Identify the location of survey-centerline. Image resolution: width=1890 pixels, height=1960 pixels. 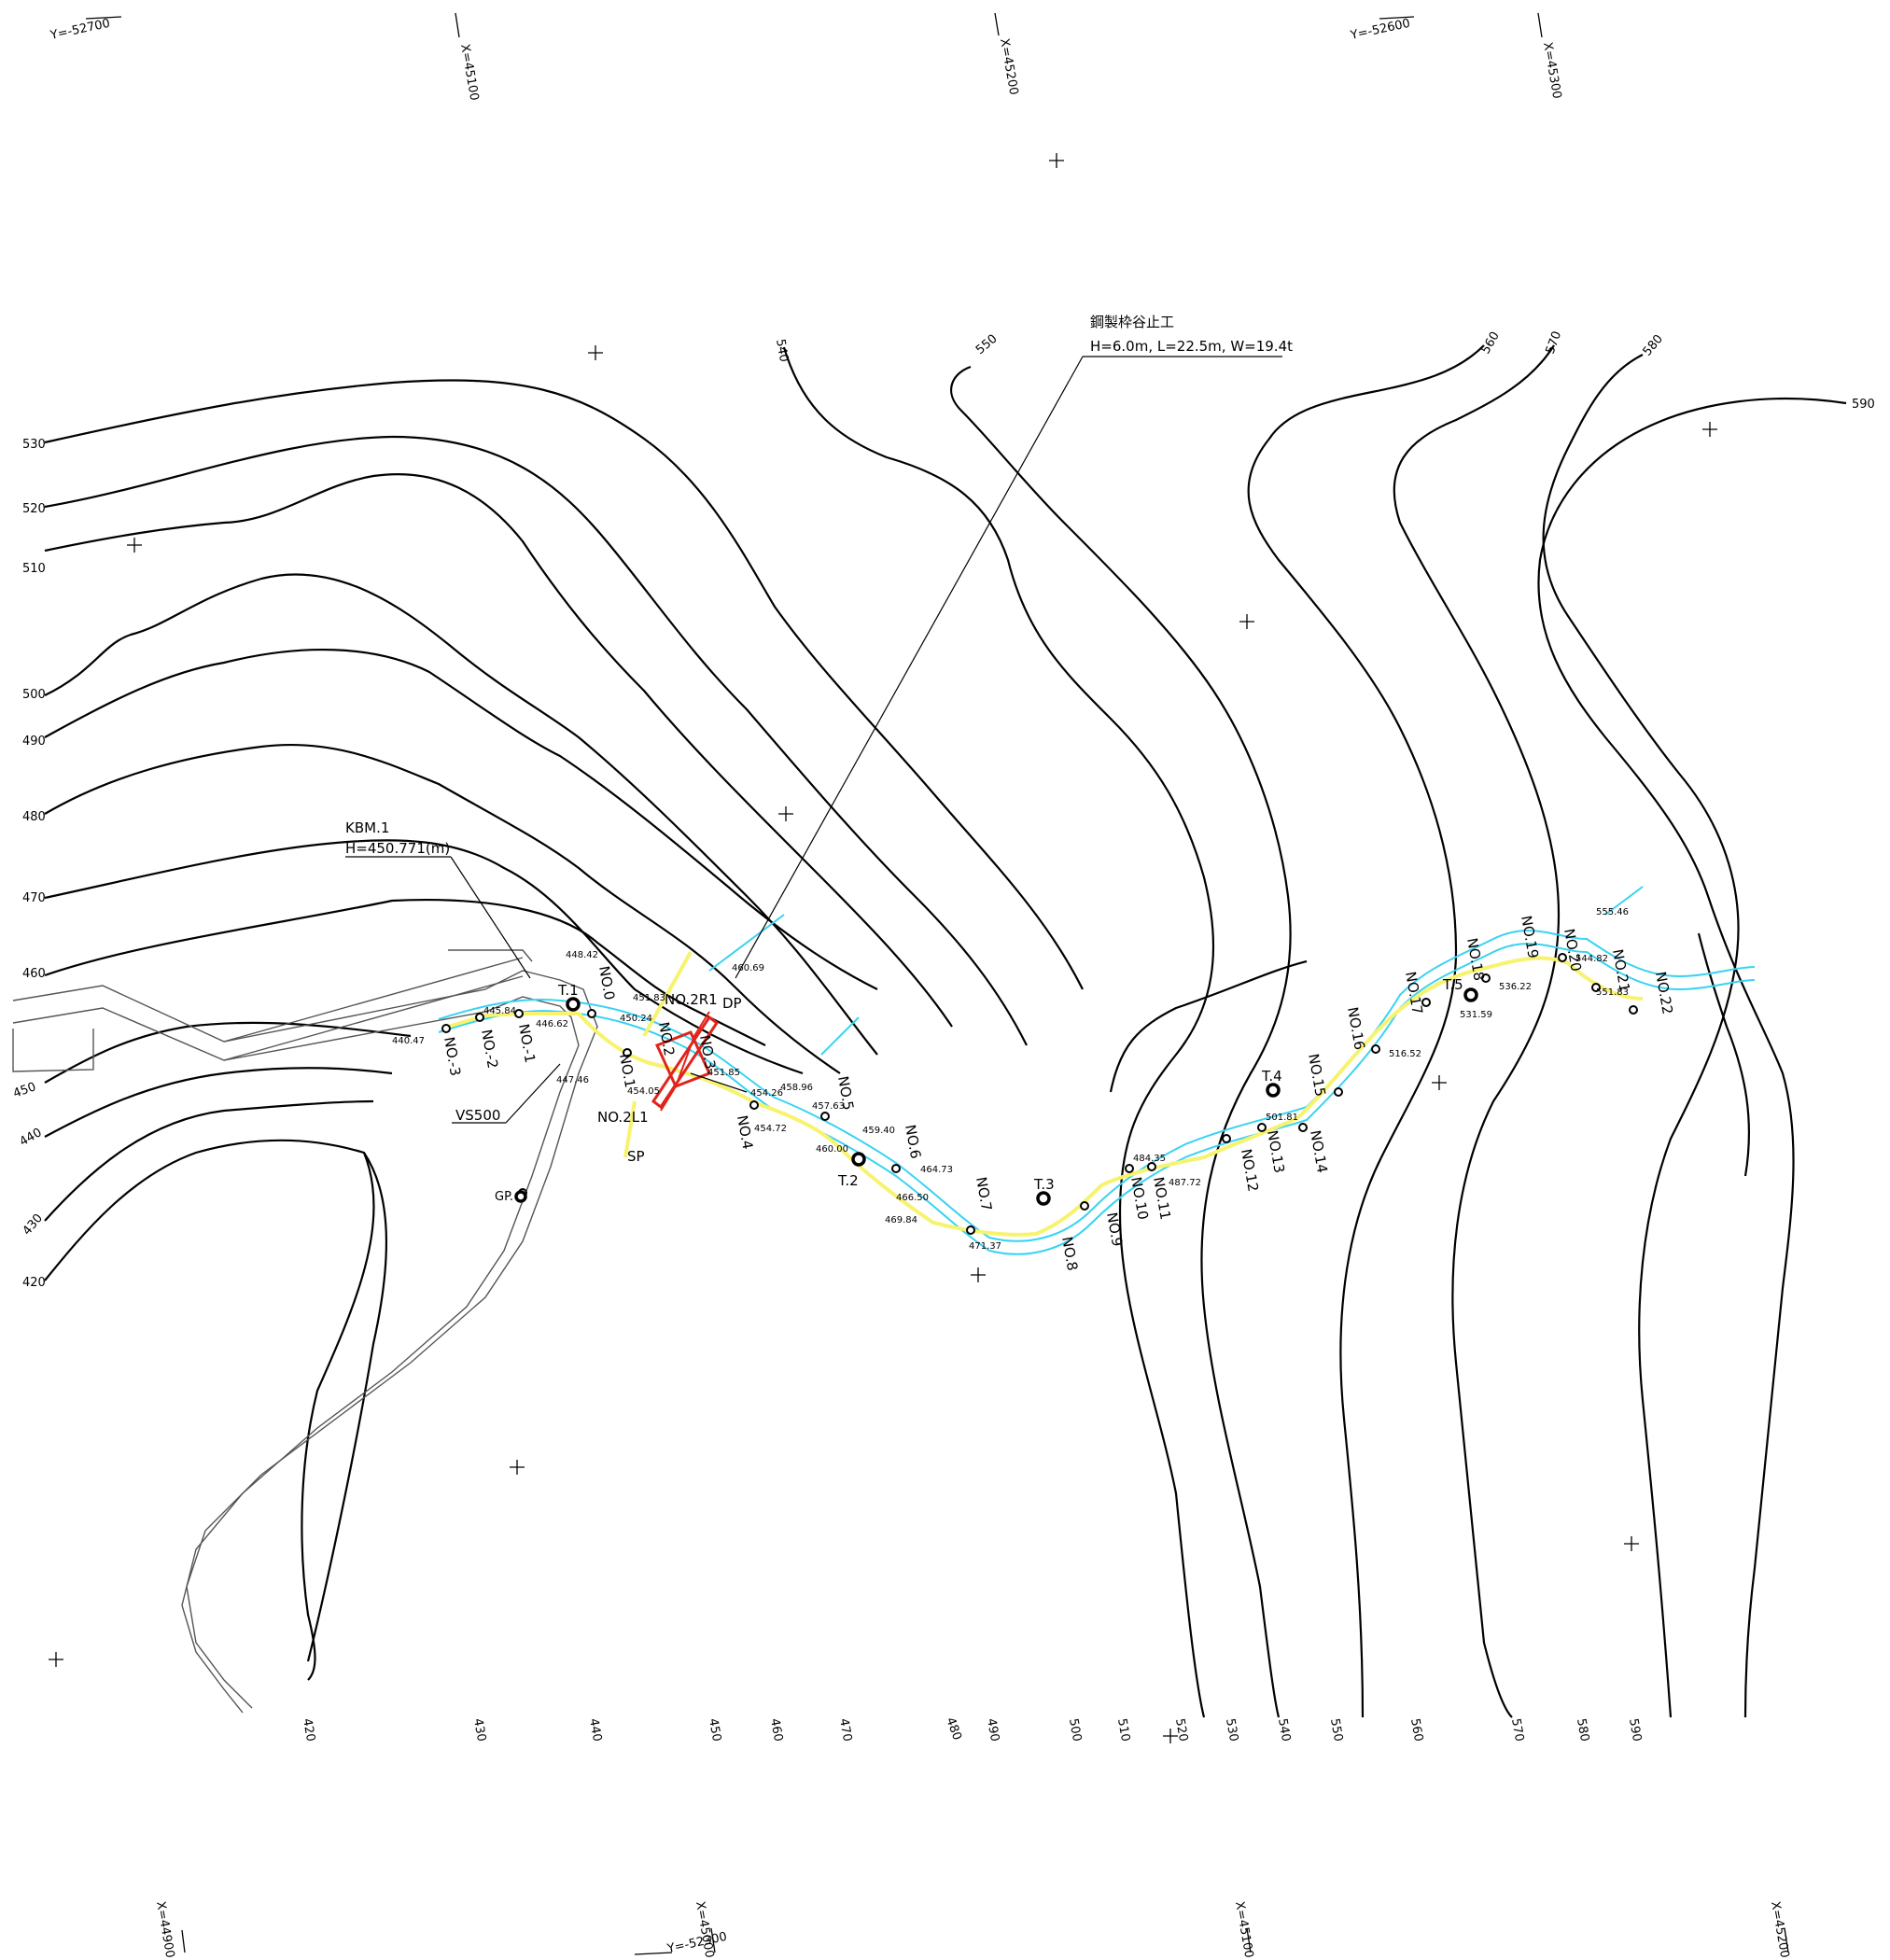
(1045, 1094).